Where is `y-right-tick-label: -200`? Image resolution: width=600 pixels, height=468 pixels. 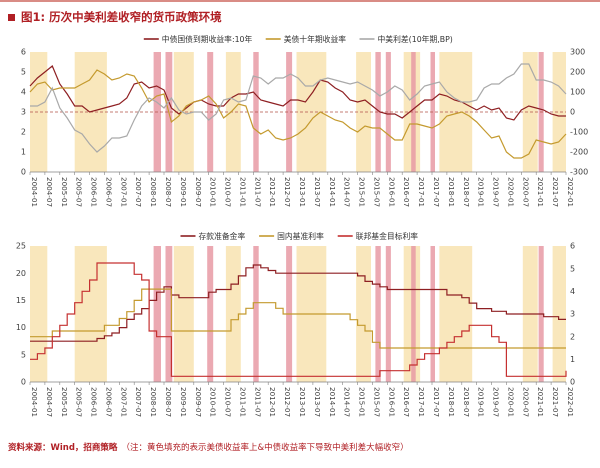
y-right-tick-label: -200 is located at coordinates (579, 152).